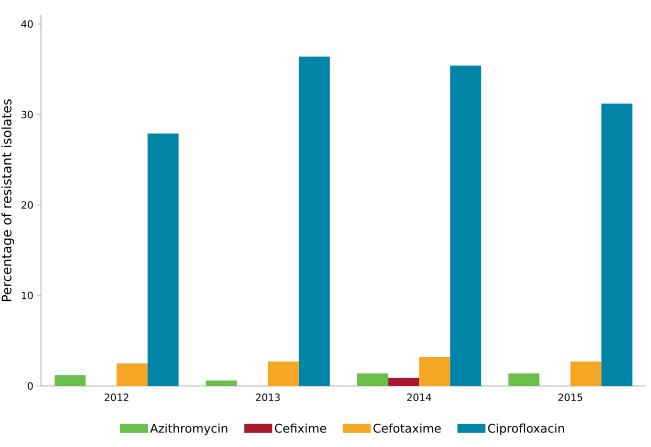 The width and height of the screenshot is (651, 447). What do you see at coordinates (27, 24) in the screenshot?
I see `y-tick-label: 40` at bounding box center [27, 24].